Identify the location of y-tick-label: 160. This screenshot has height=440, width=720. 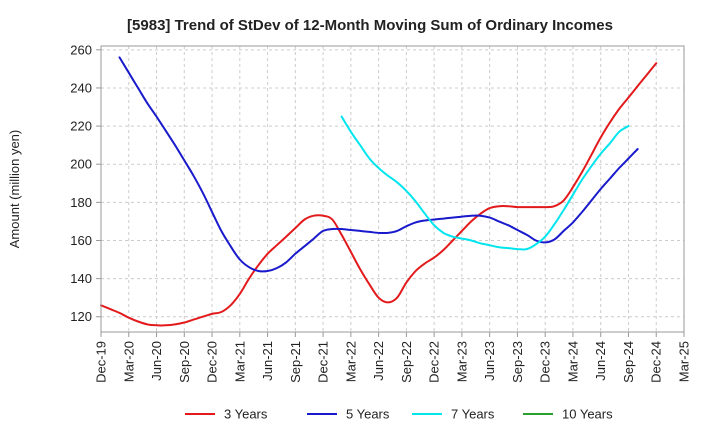
(81, 240).